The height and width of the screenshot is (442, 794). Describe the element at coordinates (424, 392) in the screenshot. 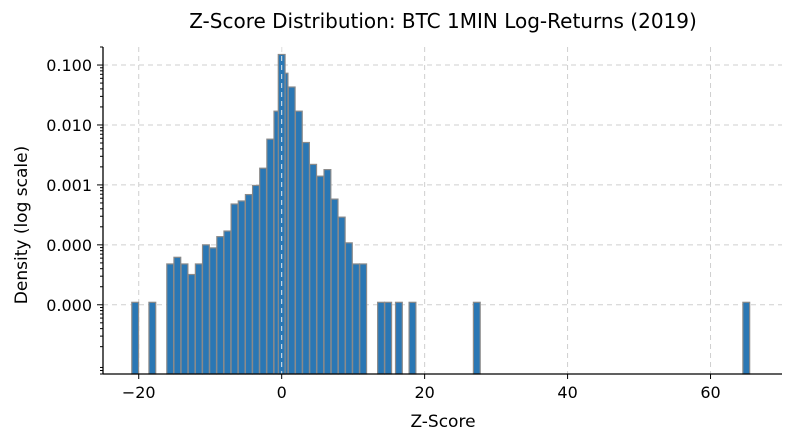

I see `x-tick-label: 20` at that location.